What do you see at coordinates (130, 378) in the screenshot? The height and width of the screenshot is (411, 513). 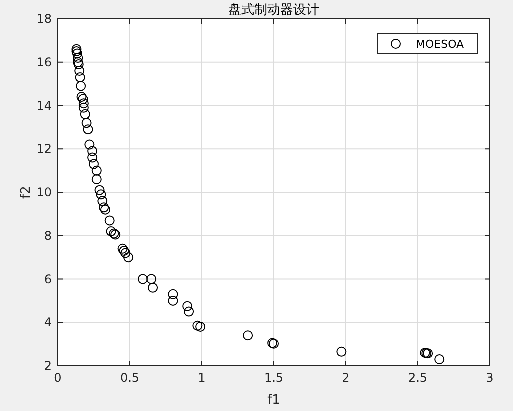 I see `x-tick-label: 0.5` at bounding box center [130, 378].